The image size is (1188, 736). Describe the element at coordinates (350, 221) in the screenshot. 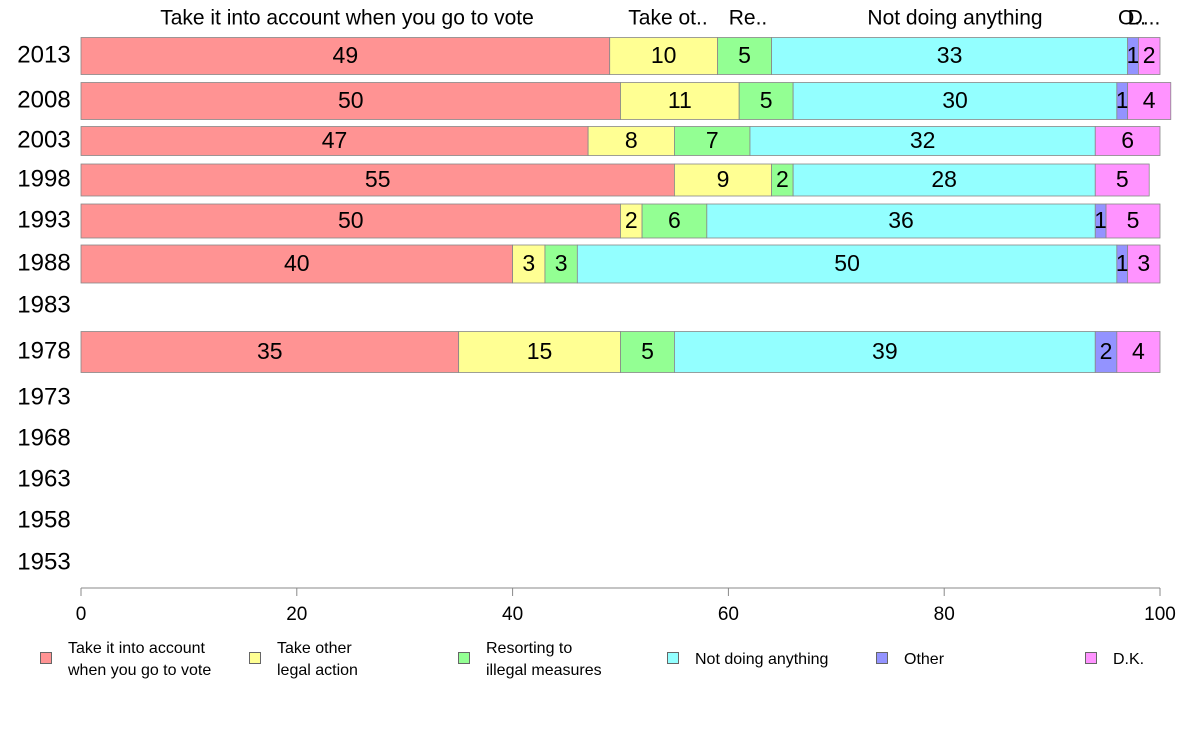

I see `bar-1993-take-it-into-account-when-you-go-to-vote` at that location.